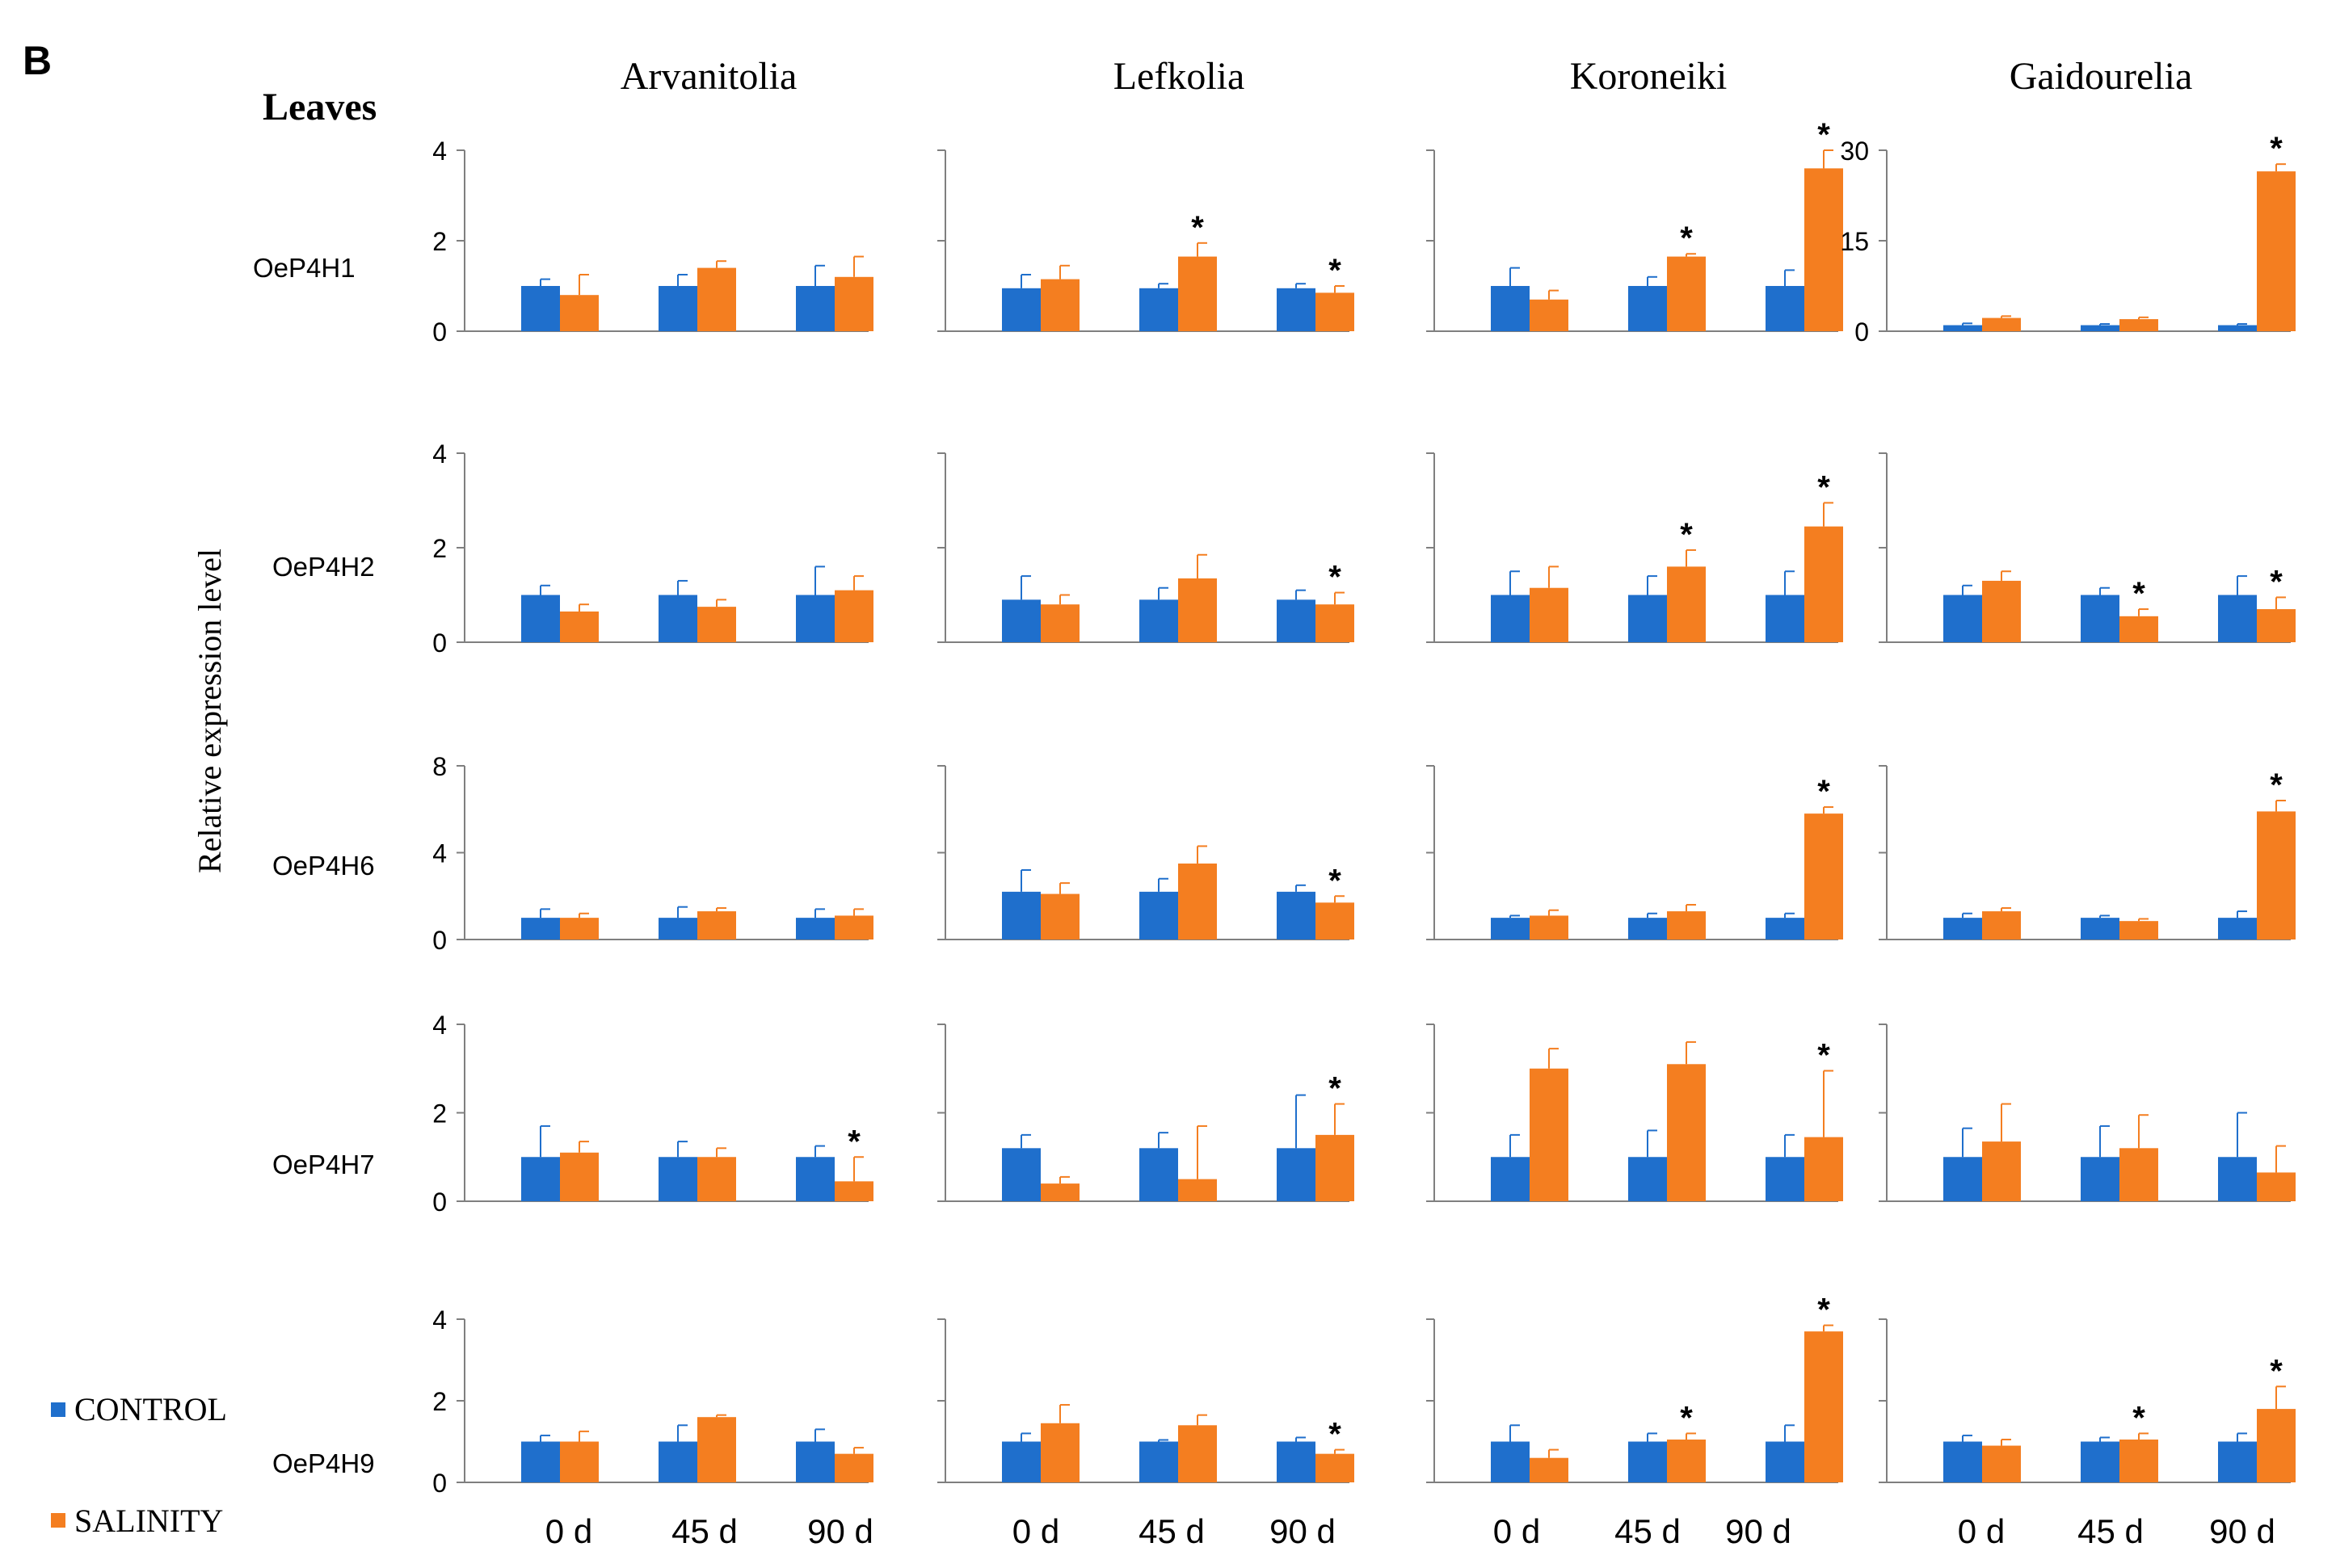 The image size is (2336, 1568). What do you see at coordinates (2068, 239) in the screenshot?
I see `chart-panel: 0 15 30 *` at bounding box center [2068, 239].